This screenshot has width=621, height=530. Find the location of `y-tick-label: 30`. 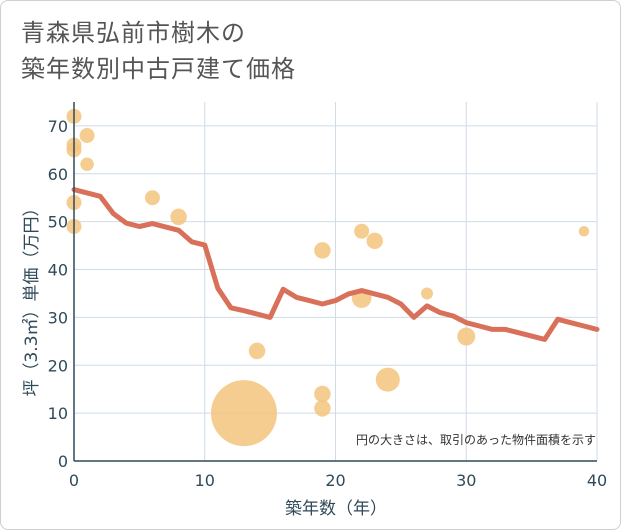

y-tick-label: 30 is located at coordinates (58, 317).